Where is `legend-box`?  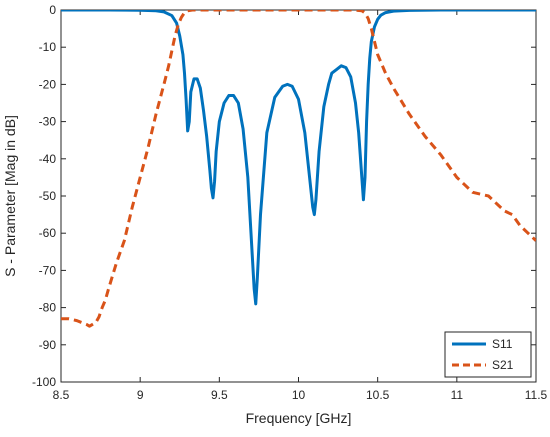
legend-box is located at coordinates (488, 354).